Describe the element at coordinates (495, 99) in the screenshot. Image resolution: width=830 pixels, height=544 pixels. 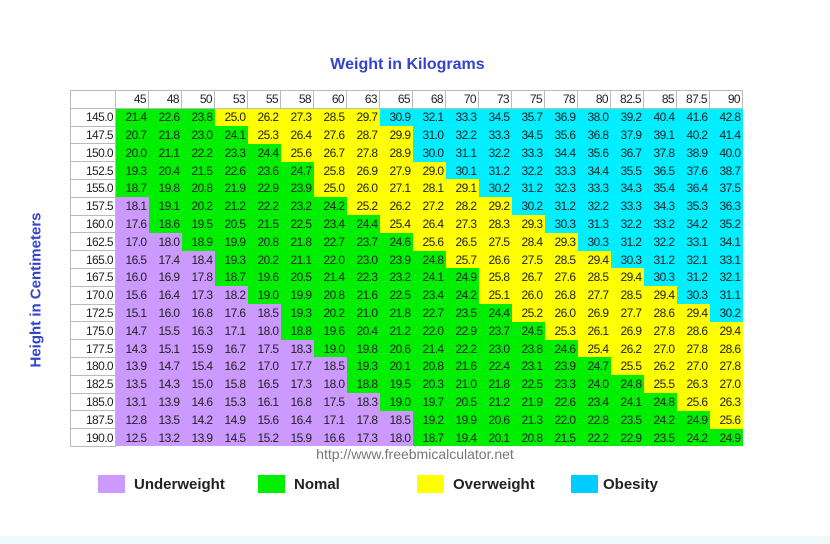
I see `column-header: 73` at that location.